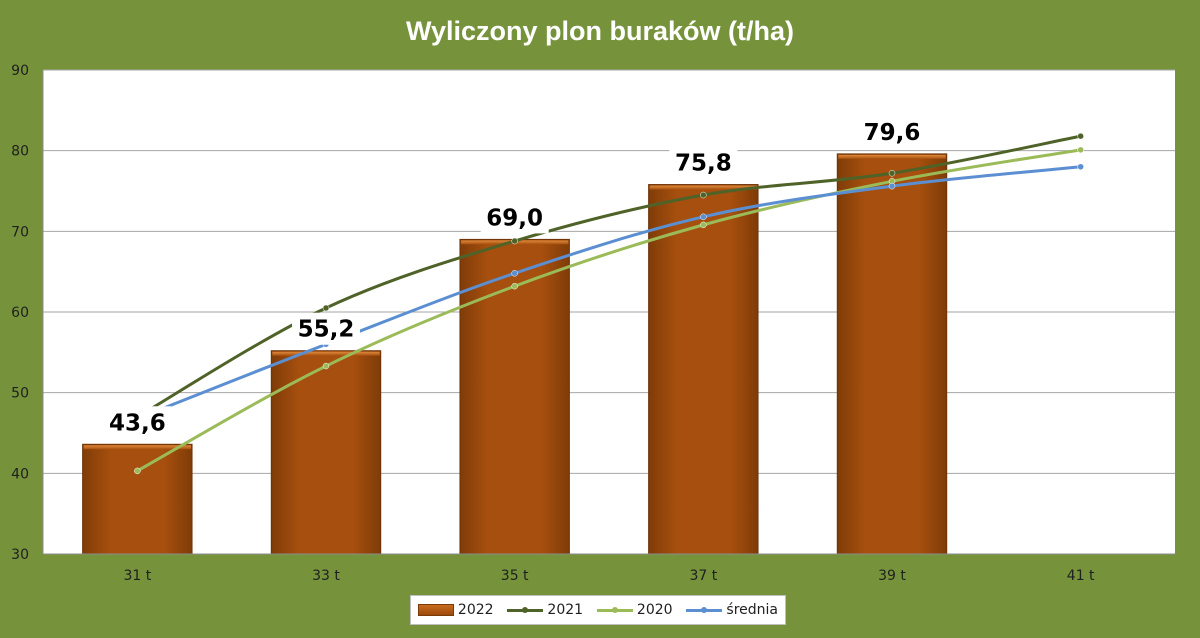  What do you see at coordinates (20, 555) in the screenshot?
I see `y-tick-label: 30` at bounding box center [20, 555].